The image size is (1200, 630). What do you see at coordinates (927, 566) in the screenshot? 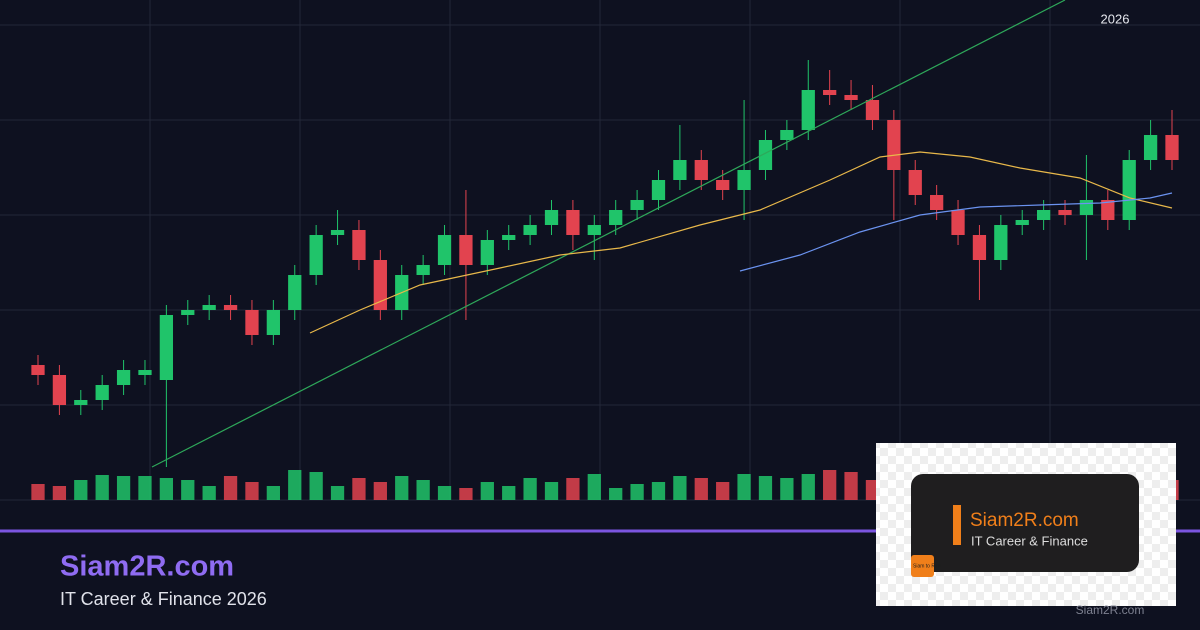
I see `logo-badge-text: Siam to Rich` at bounding box center [927, 566].